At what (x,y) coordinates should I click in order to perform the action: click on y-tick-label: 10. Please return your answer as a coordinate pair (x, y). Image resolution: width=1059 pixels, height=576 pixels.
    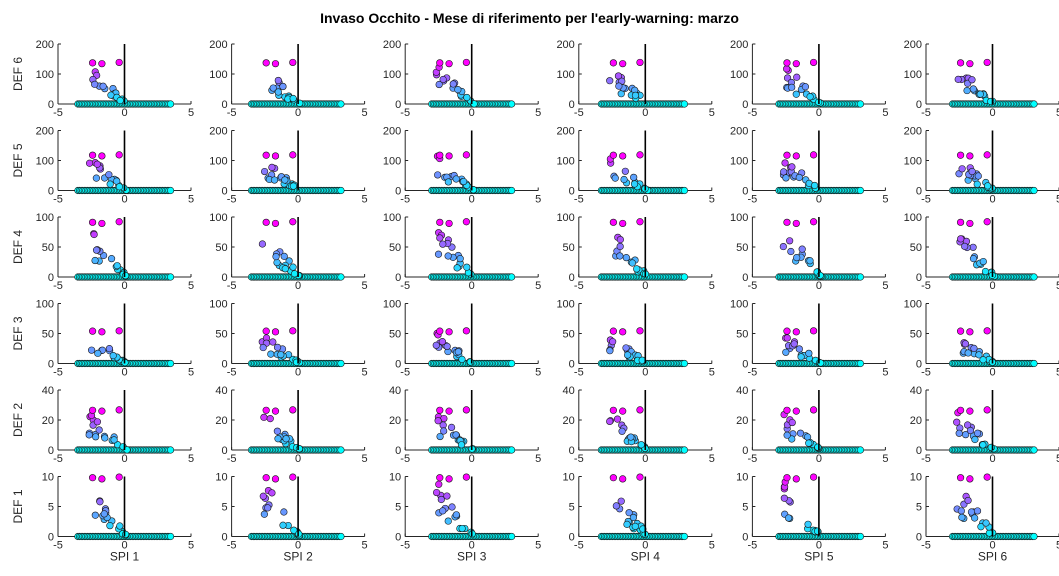
    Looking at the image, I should click on (221, 478).